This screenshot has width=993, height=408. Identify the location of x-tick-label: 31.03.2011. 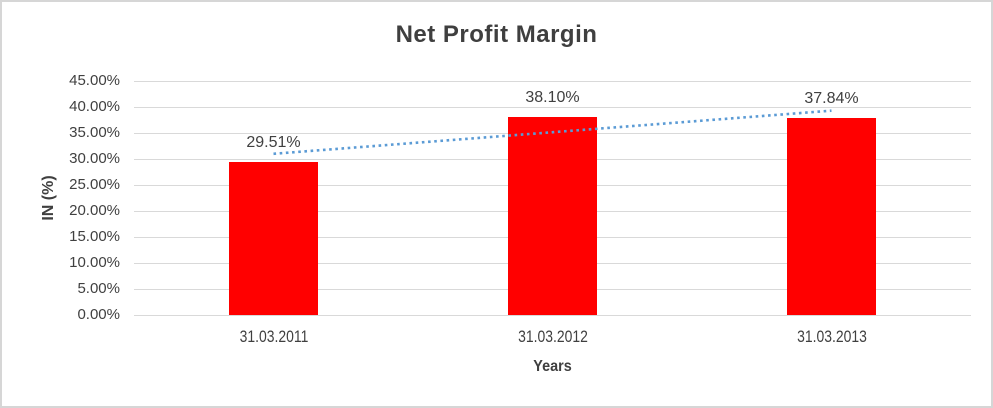
(273, 336).